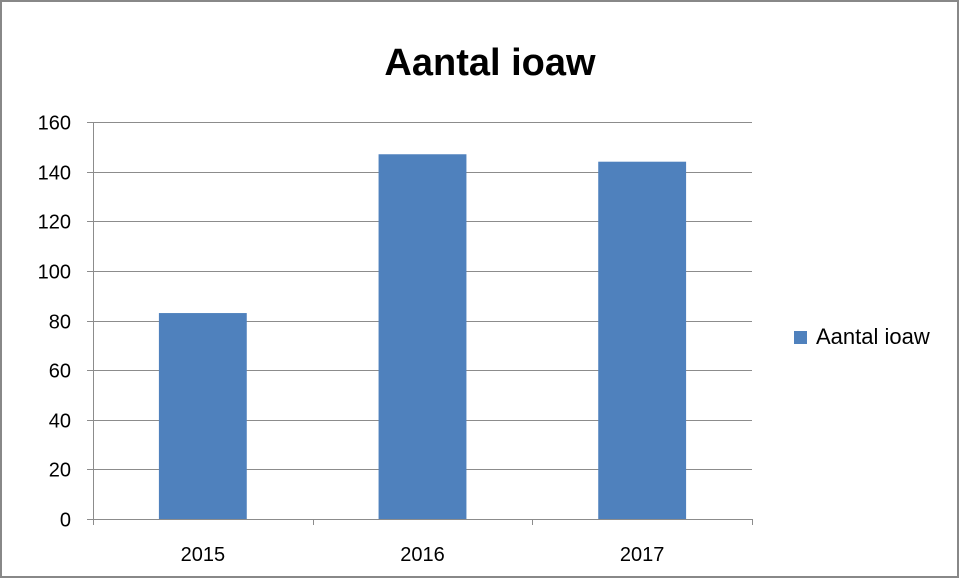 This screenshot has width=959, height=580. Describe the element at coordinates (490, 63) in the screenshot. I see `chart-title: Aantal ioaw` at that location.